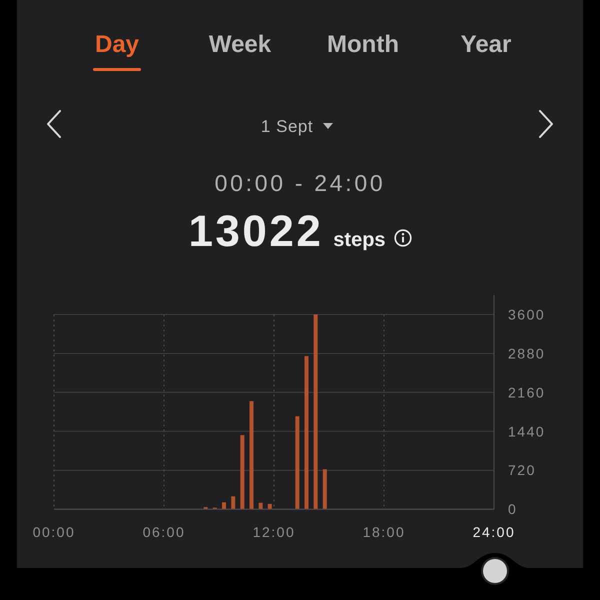 The height and width of the screenshot is (600, 600). I want to click on y-tick-label: 1440, so click(527, 431).